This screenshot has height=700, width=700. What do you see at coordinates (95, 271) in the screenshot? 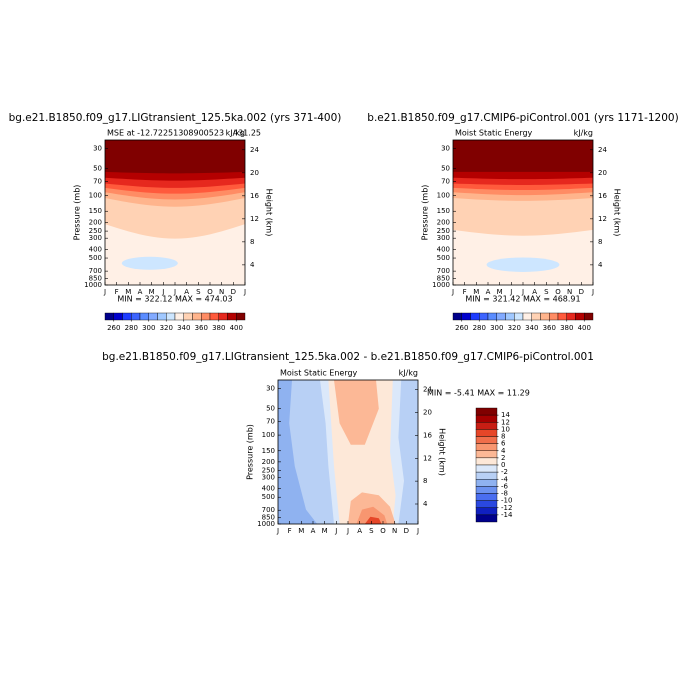
I see `y-tick-label: 700` at bounding box center [95, 271].